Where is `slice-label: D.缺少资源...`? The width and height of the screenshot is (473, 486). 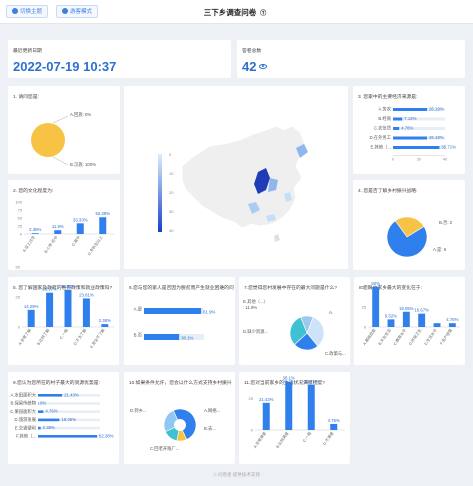 slice-label: D.缺少资源... is located at coordinates (255, 331).